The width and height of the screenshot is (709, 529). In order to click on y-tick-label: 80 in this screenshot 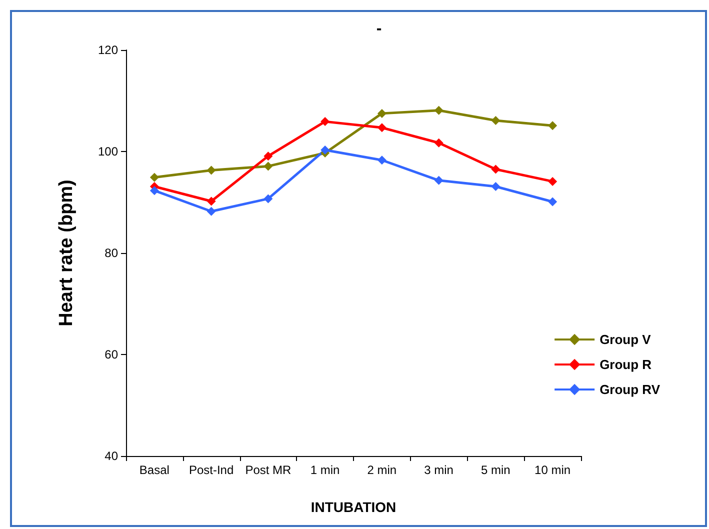, I will do `click(111, 253)`.